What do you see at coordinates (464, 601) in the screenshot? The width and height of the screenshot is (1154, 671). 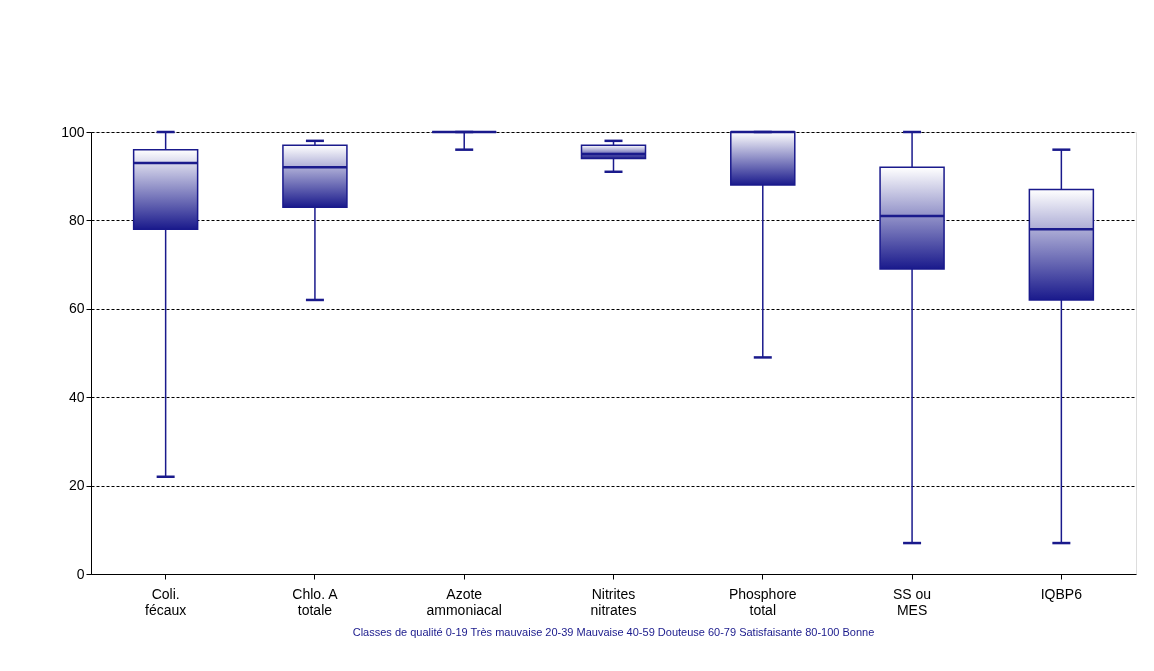 I see `x-tick-label: Azote ammoniacal` at bounding box center [464, 601].